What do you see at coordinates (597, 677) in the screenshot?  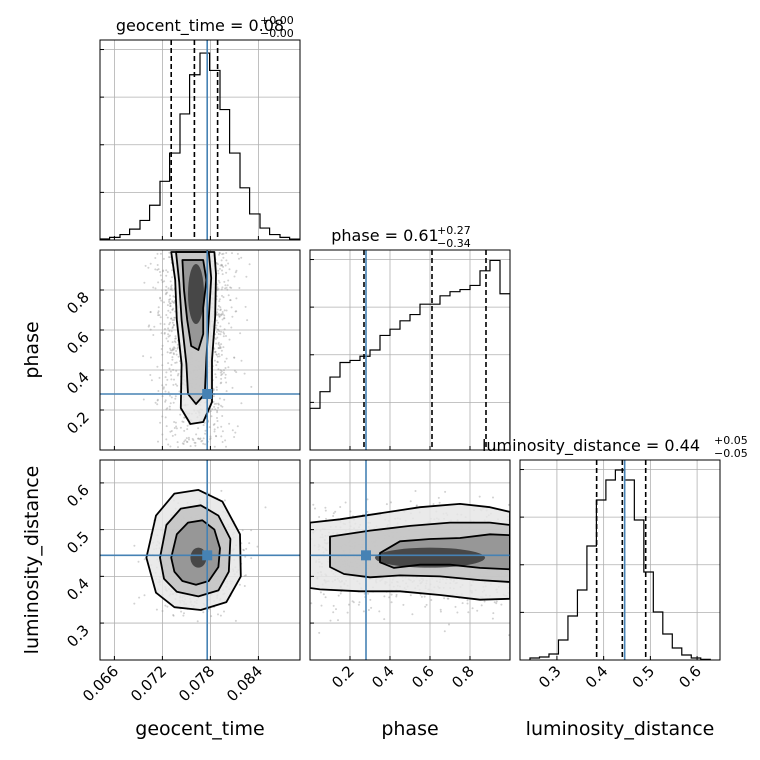 I see `xtick-label-luminosity_distance-1: 0.4` at bounding box center [597, 677].